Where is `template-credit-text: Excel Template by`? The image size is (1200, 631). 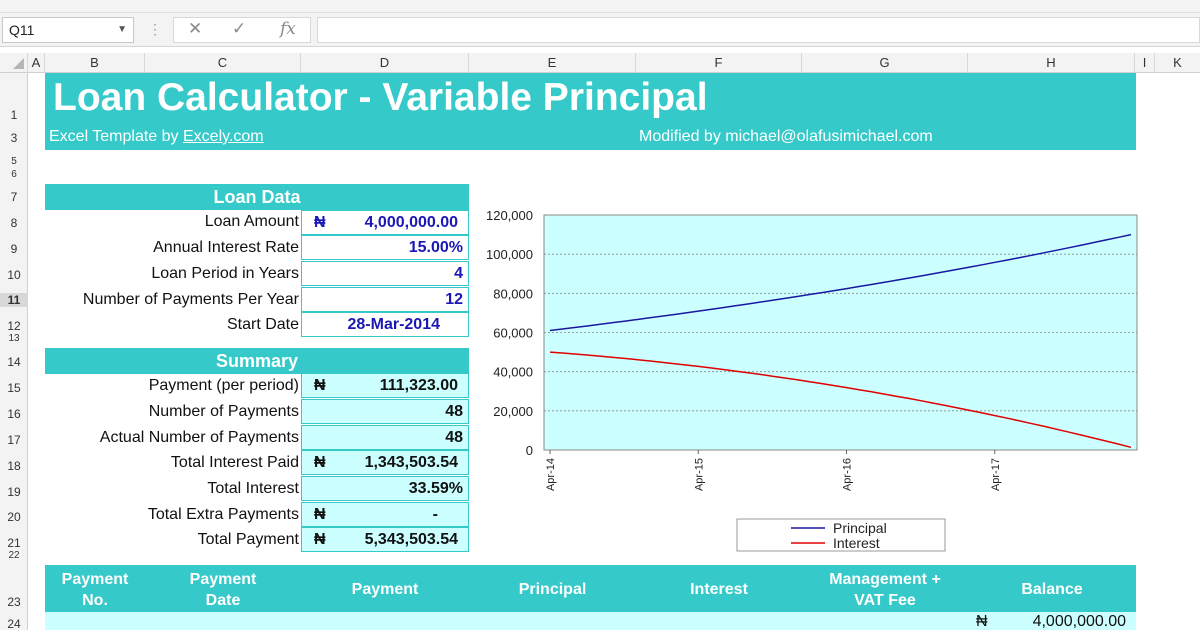
template-credit-text: Excel Template by is located at coordinates (116, 136).